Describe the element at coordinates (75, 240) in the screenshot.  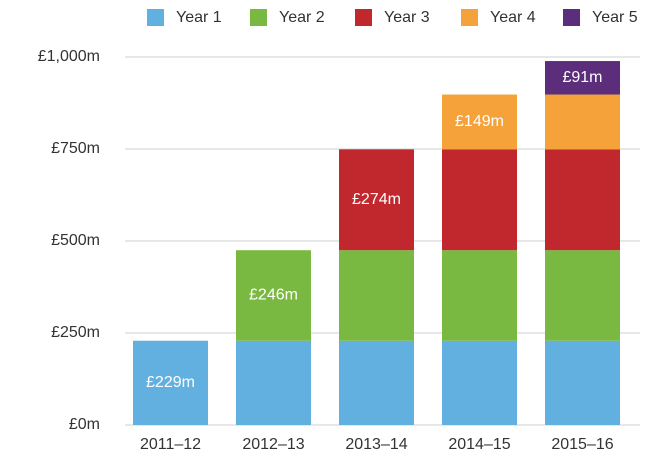
I see `y-tick-label: £500m` at that location.